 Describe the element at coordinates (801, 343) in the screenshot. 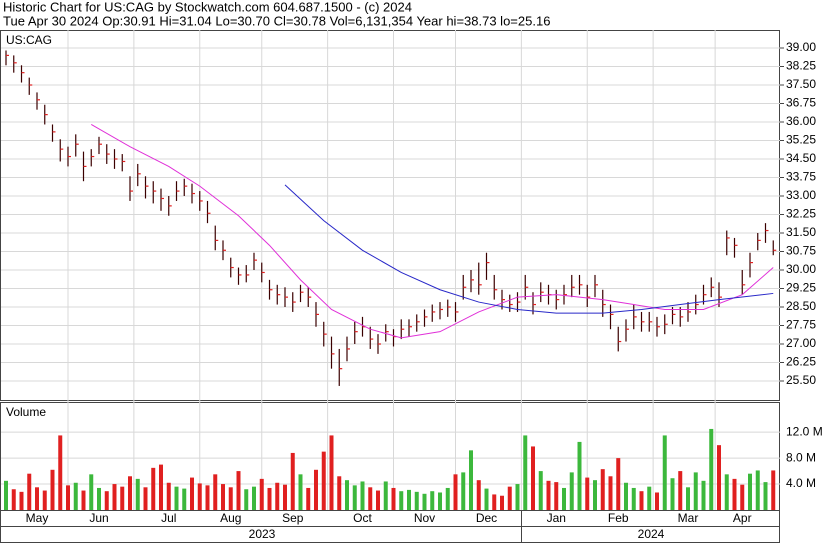

I see `y-tick-label: 27.00` at that location.